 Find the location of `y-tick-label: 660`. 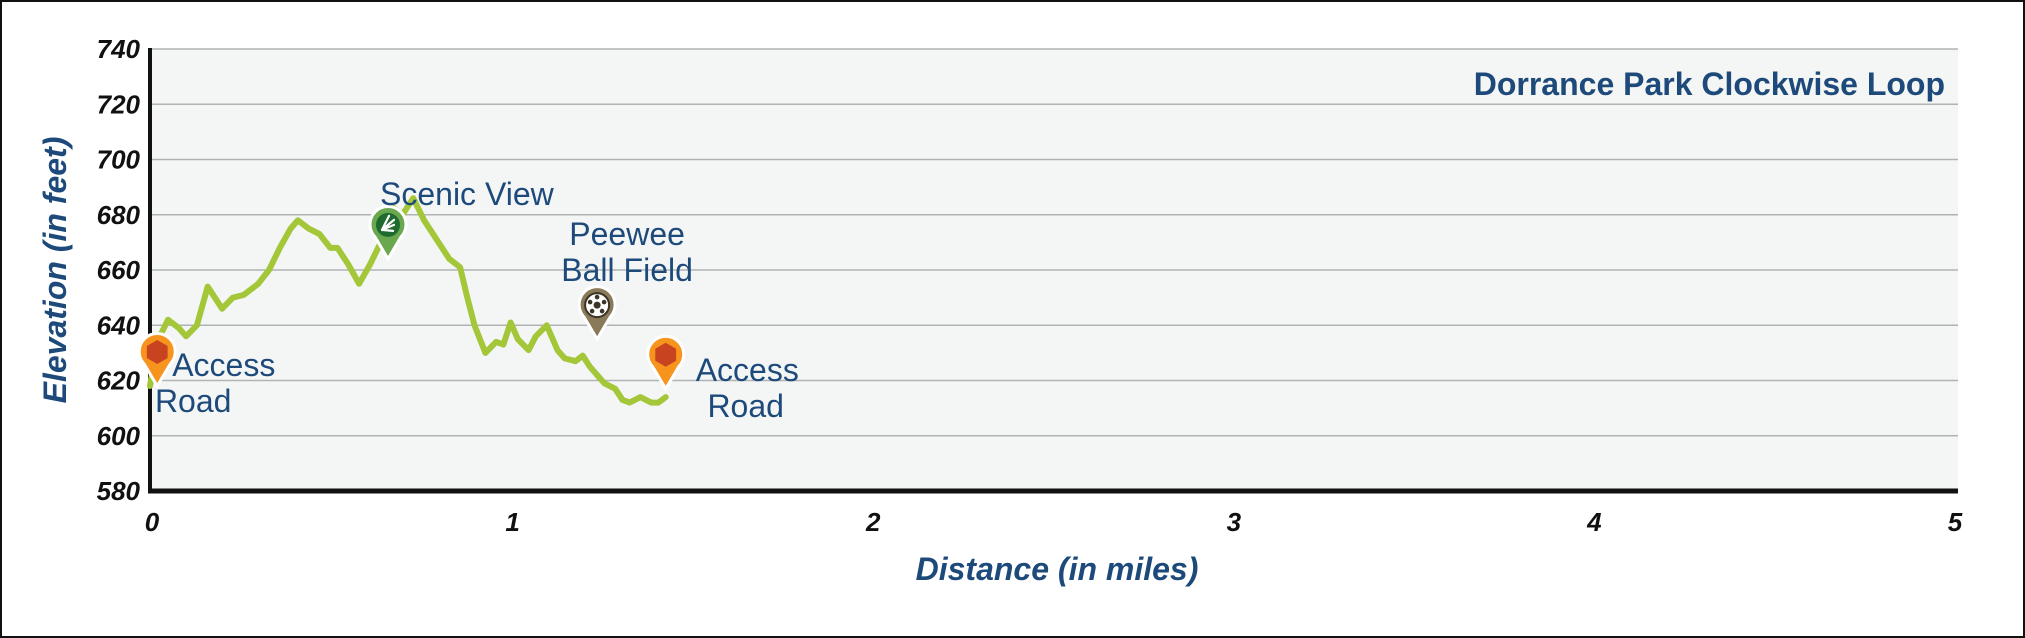

y-tick-label: 660 is located at coordinates (119, 270).